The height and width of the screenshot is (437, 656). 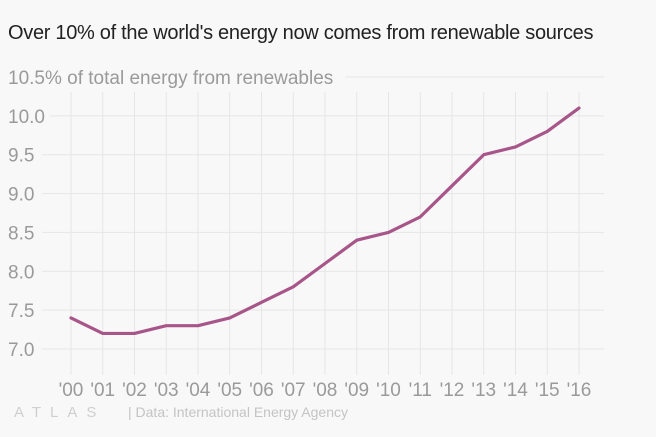 What do you see at coordinates (102, 390) in the screenshot?
I see `x-tick-label: '01` at bounding box center [102, 390].